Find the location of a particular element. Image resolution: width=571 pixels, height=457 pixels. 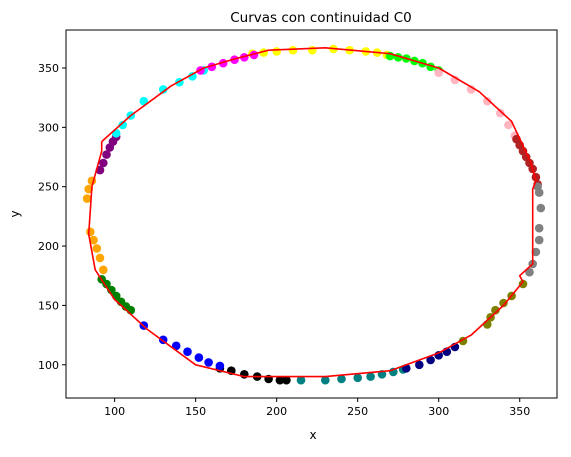

y-axis-label: y is located at coordinates (15, 213).